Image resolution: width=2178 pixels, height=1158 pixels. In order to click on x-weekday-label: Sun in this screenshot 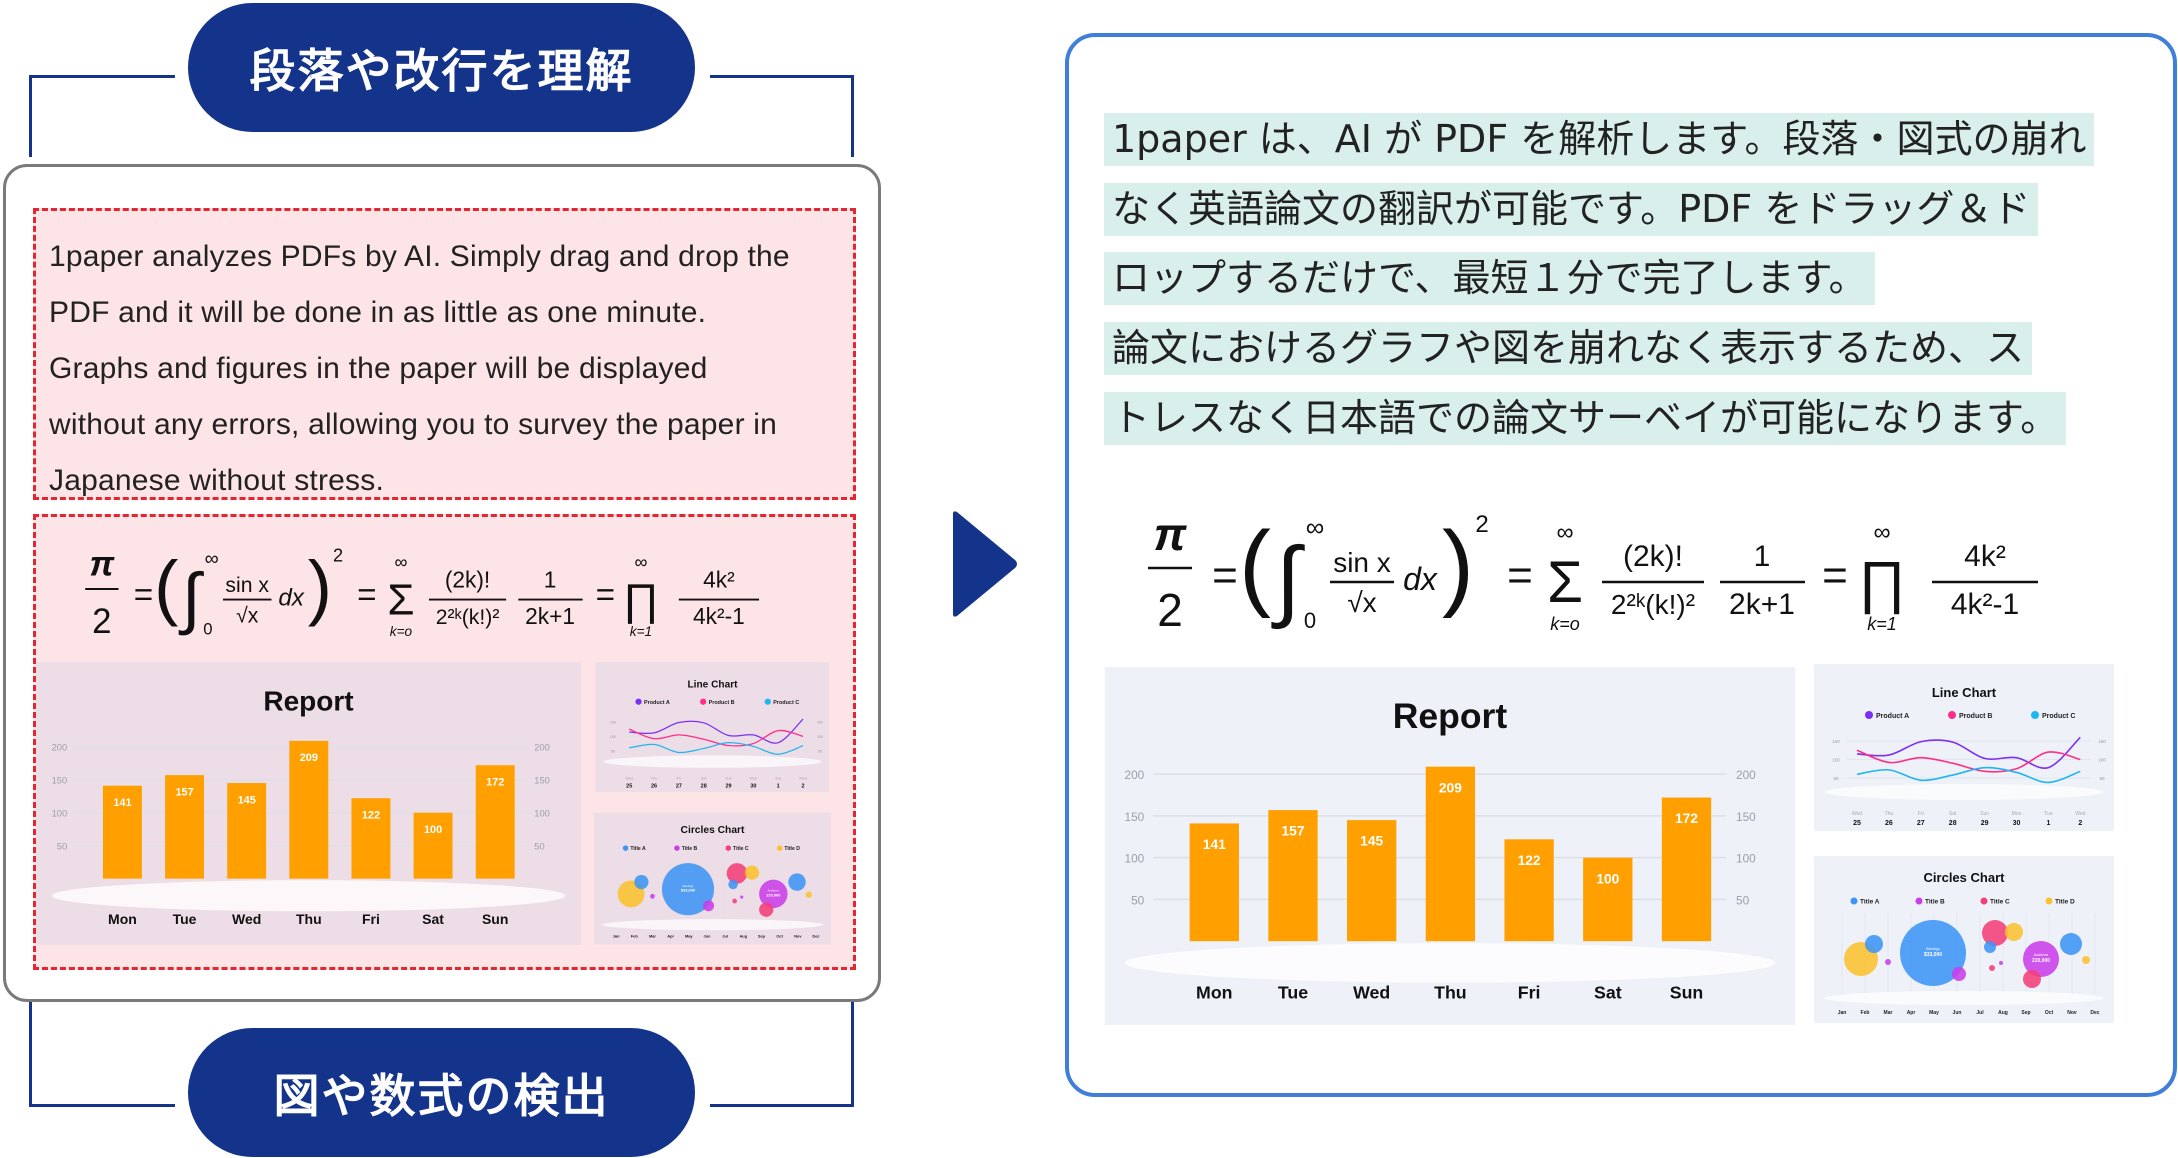, I will do `click(1984, 814)`.